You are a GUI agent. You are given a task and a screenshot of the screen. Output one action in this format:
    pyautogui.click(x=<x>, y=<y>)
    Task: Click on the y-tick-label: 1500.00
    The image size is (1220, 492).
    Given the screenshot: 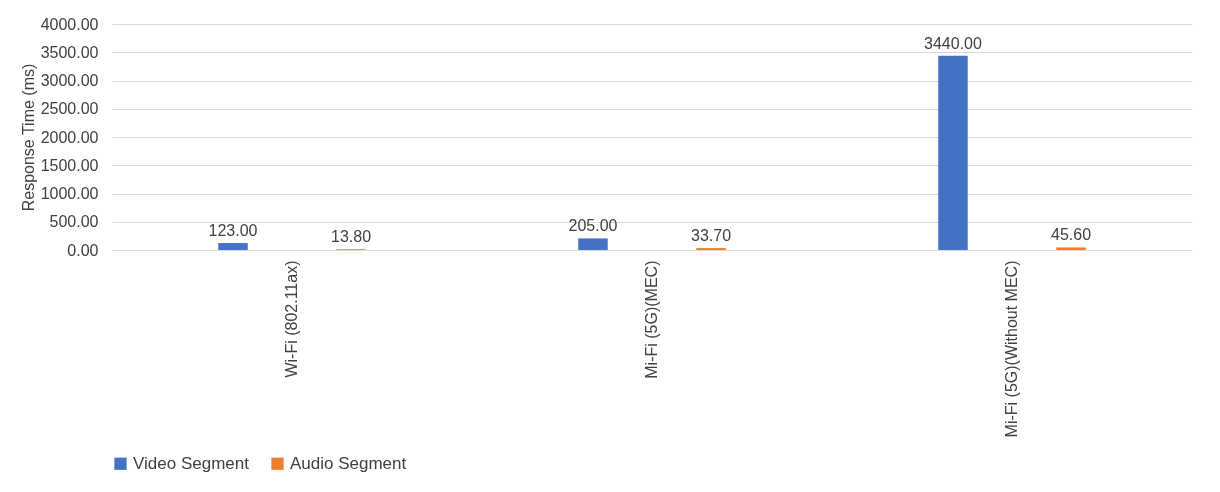 What is the action you would take?
    pyautogui.click(x=69, y=165)
    